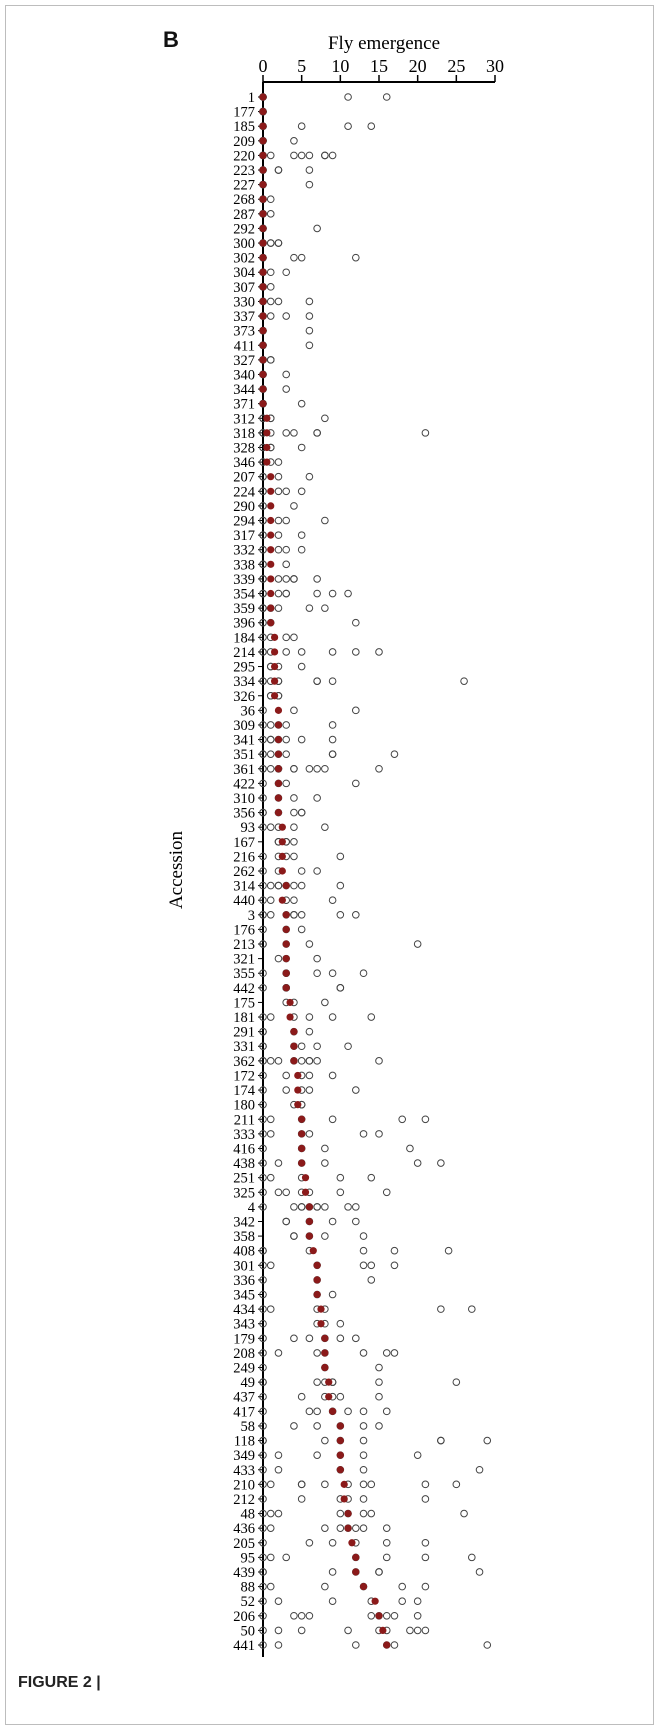  What do you see at coordinates (244, 361) in the screenshot?
I see `accession-label: 327` at bounding box center [244, 361].